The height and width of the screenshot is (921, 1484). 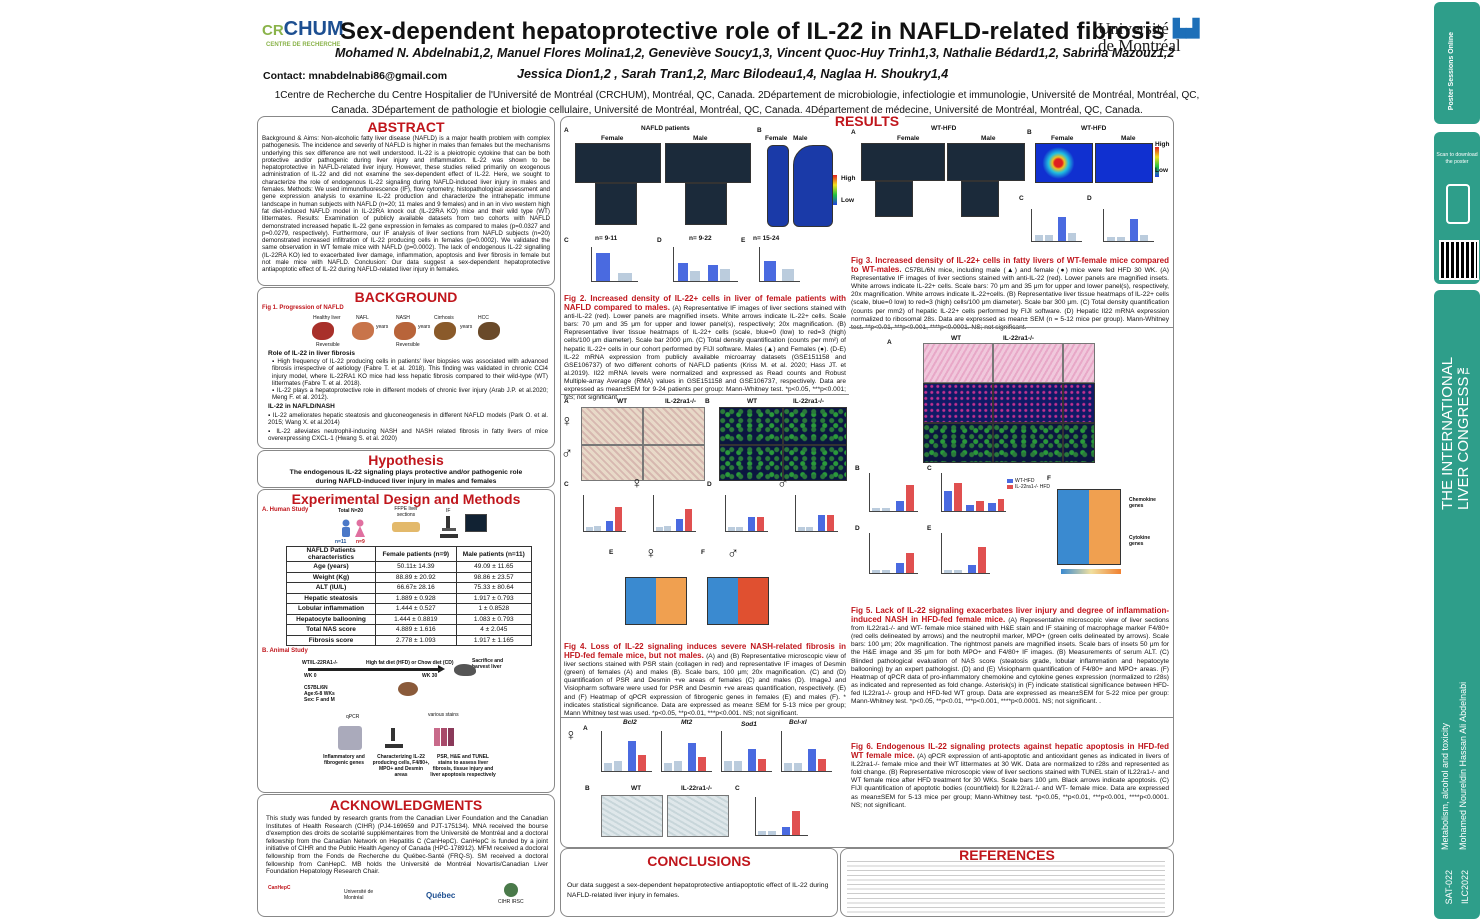 What do you see at coordinates (800, 138) in the screenshot?
I see `fig2-b-male: Male` at bounding box center [800, 138].